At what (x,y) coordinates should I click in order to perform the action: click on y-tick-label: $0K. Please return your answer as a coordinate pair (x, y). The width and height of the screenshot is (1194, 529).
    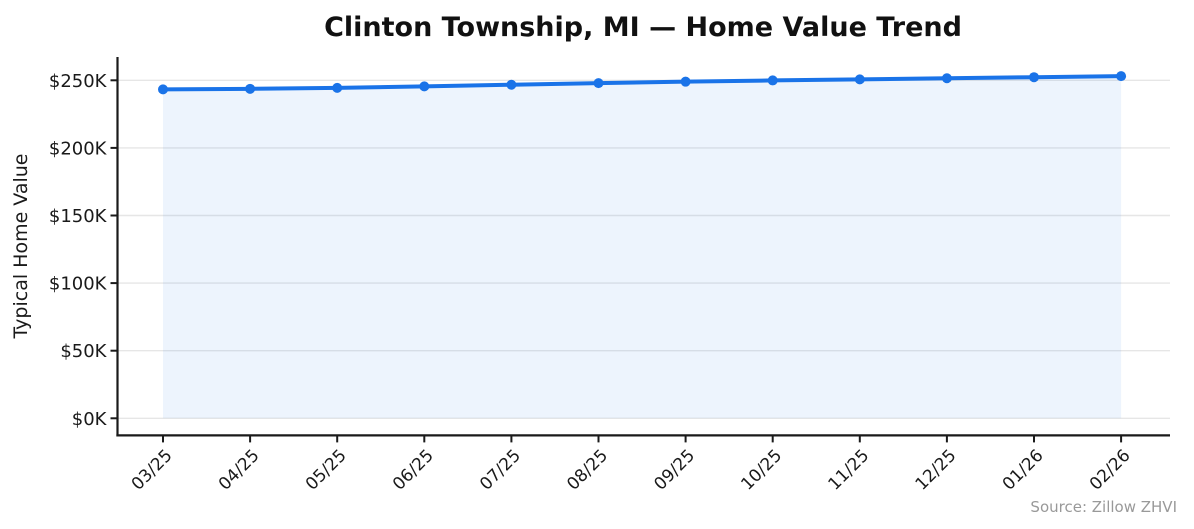
    Looking at the image, I should click on (90, 419).